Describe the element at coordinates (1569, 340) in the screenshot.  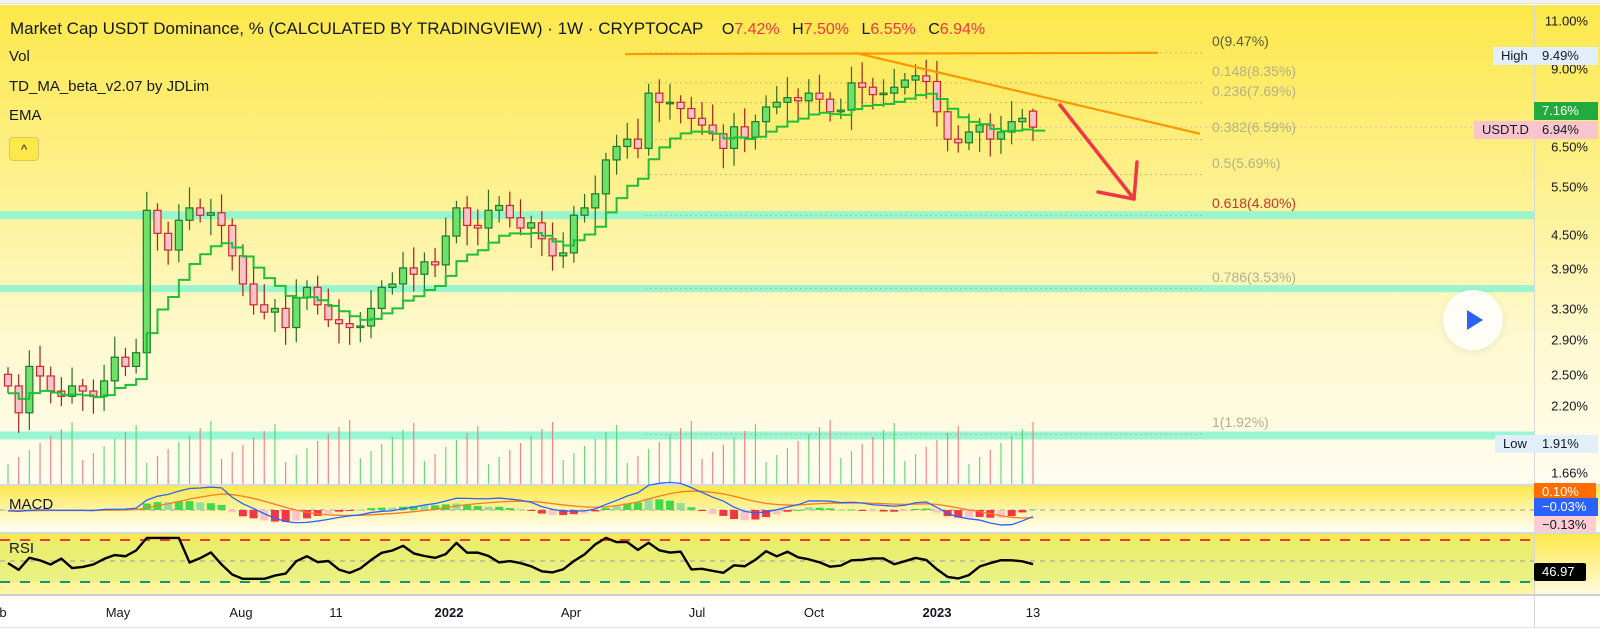
I see `price-tick: 2.90%` at that location.